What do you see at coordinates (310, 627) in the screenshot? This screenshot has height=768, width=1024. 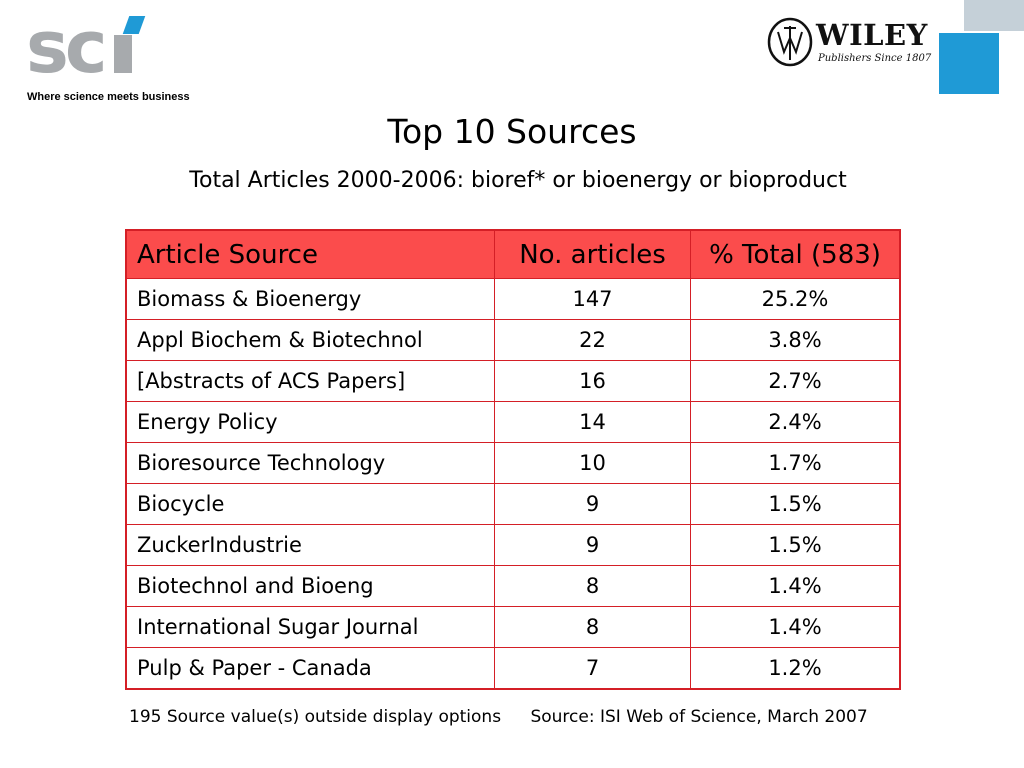 I see `cell-source: International Sugar Journal` at bounding box center [310, 627].